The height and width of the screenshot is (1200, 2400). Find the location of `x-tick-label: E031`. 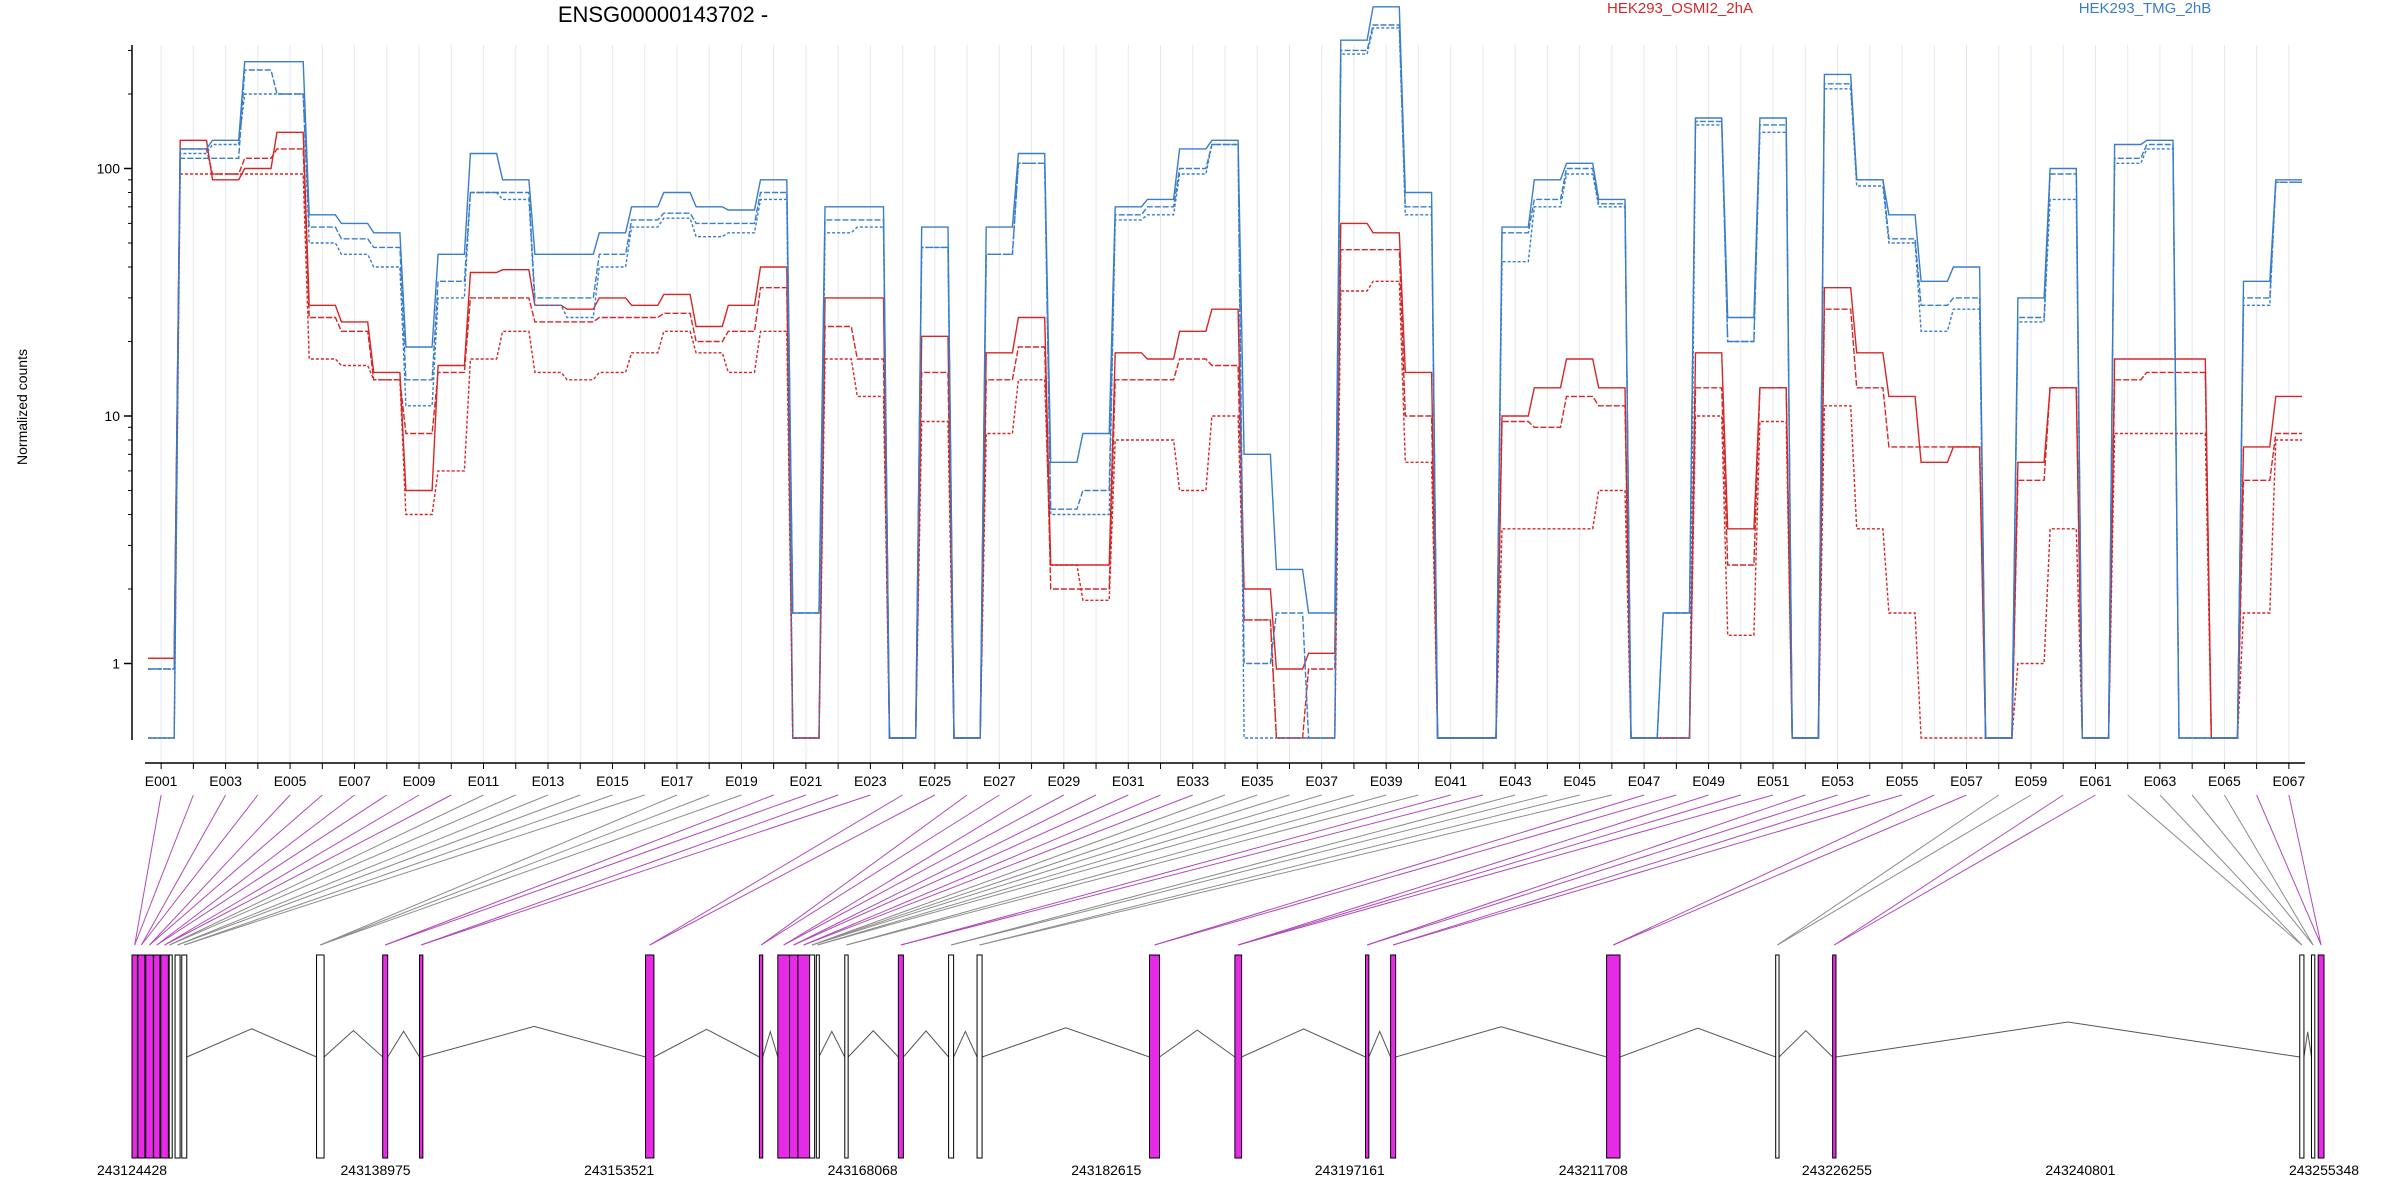

x-tick-label: E031 is located at coordinates (1128, 781).